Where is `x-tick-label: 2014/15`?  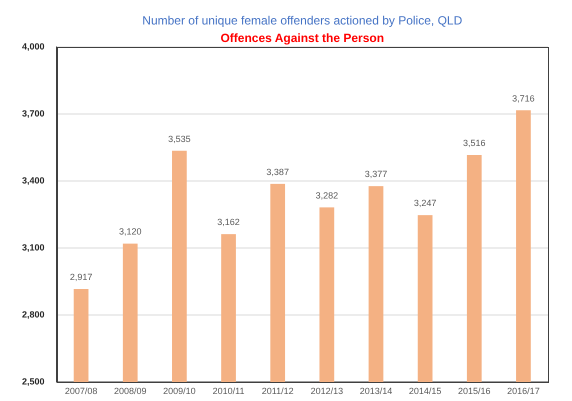
x-tick-label: 2014/15 is located at coordinates (425, 391).